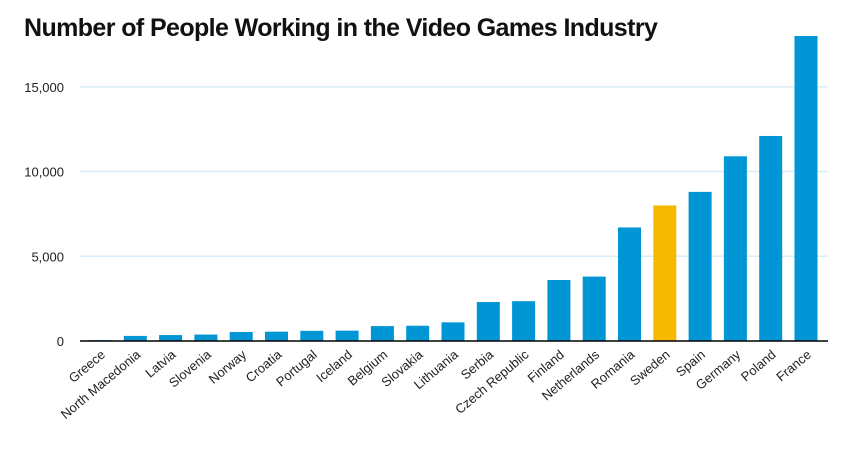 The width and height of the screenshot is (841, 464). Describe the element at coordinates (650, 368) in the screenshot. I see `x-category-label: Sweden` at that location.